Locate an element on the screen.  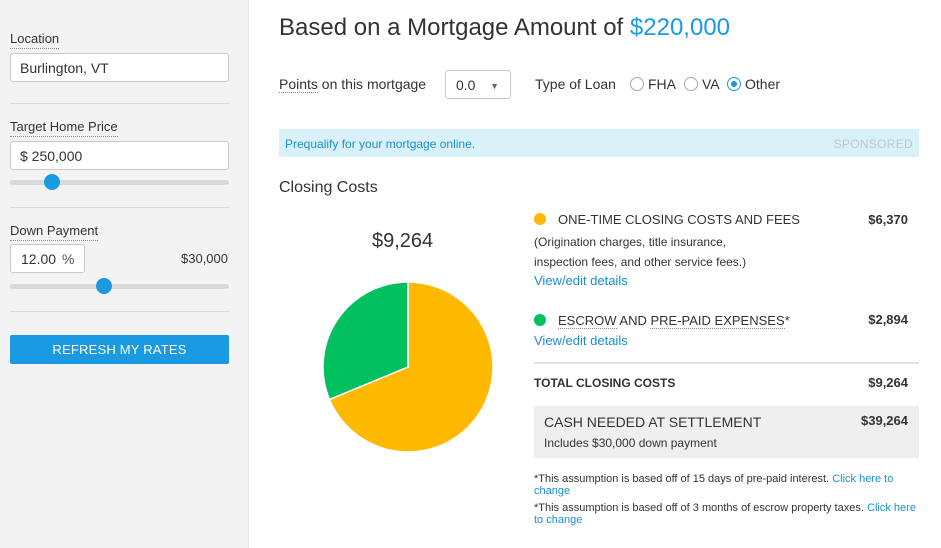
total-closing-costs-value: $9,264 is located at coordinates (888, 382).